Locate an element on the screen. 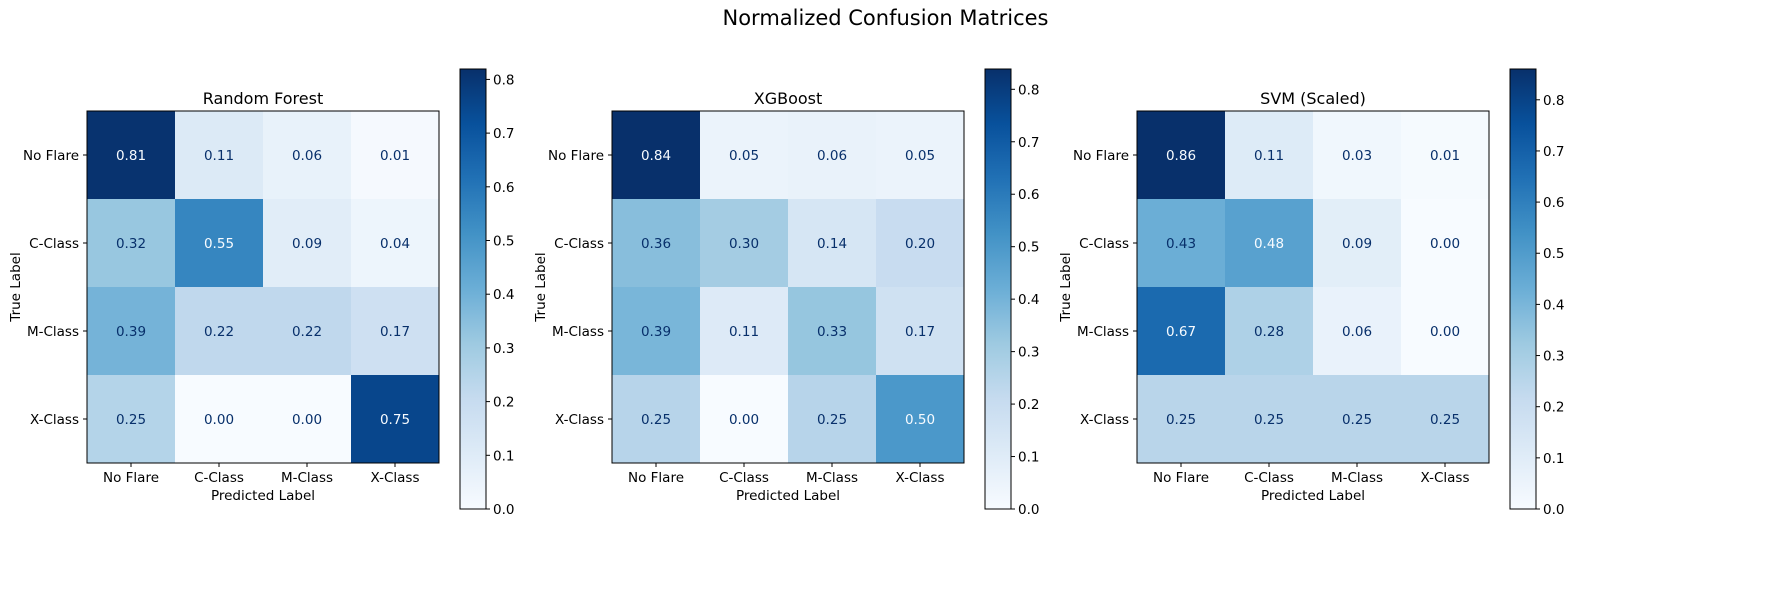 This screenshot has height=593, width=1771. x-tick-label: X-Class is located at coordinates (395, 478).